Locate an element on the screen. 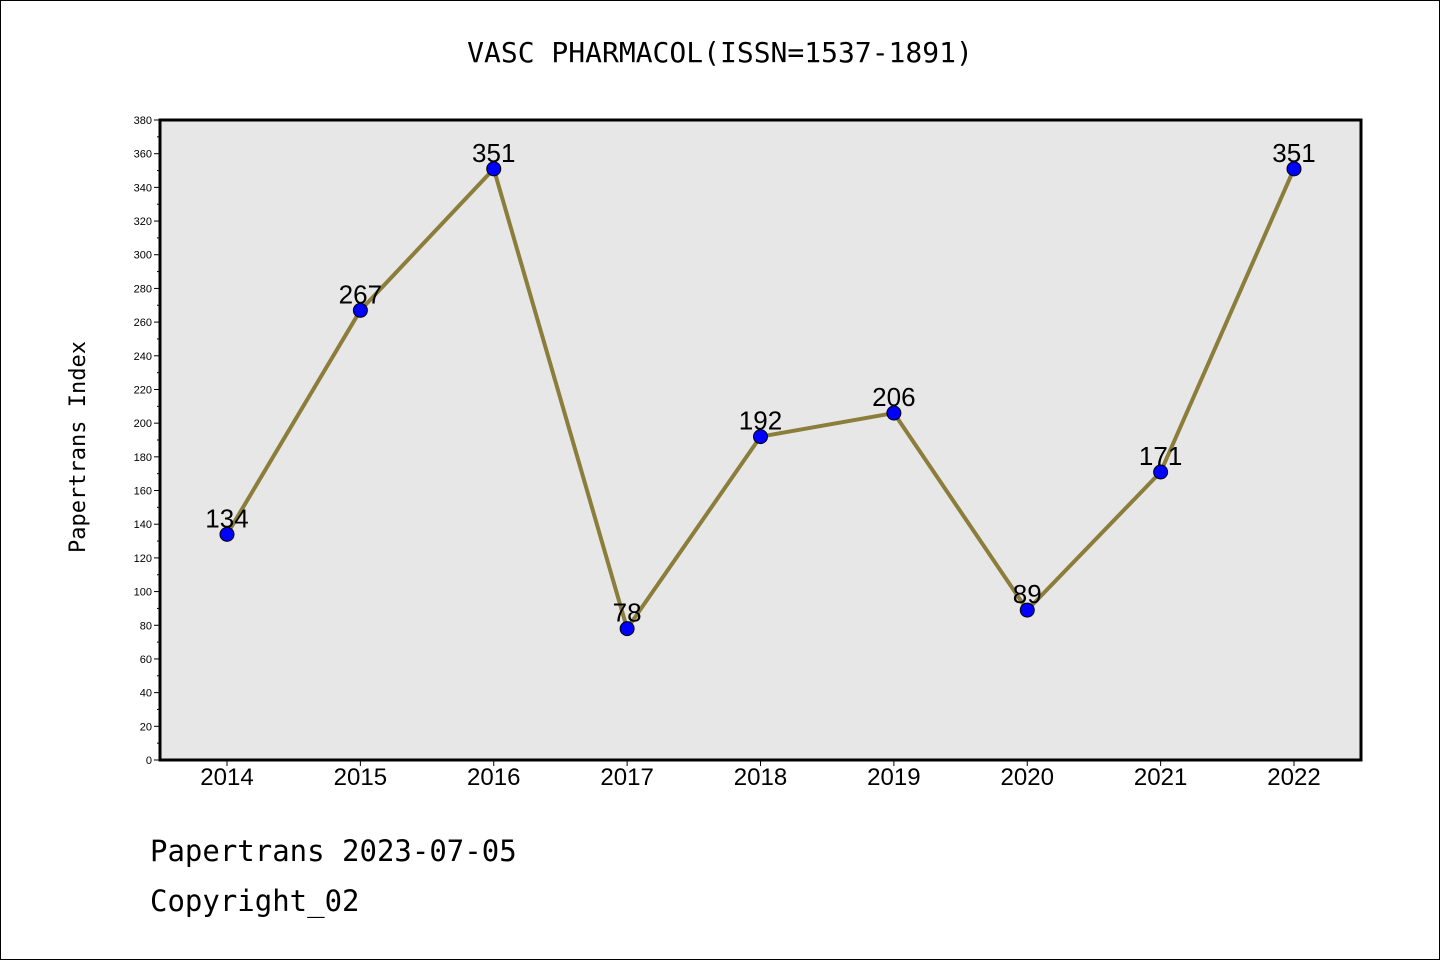 This screenshot has height=960, width=1440. data-label: 134 is located at coordinates (226, 518).